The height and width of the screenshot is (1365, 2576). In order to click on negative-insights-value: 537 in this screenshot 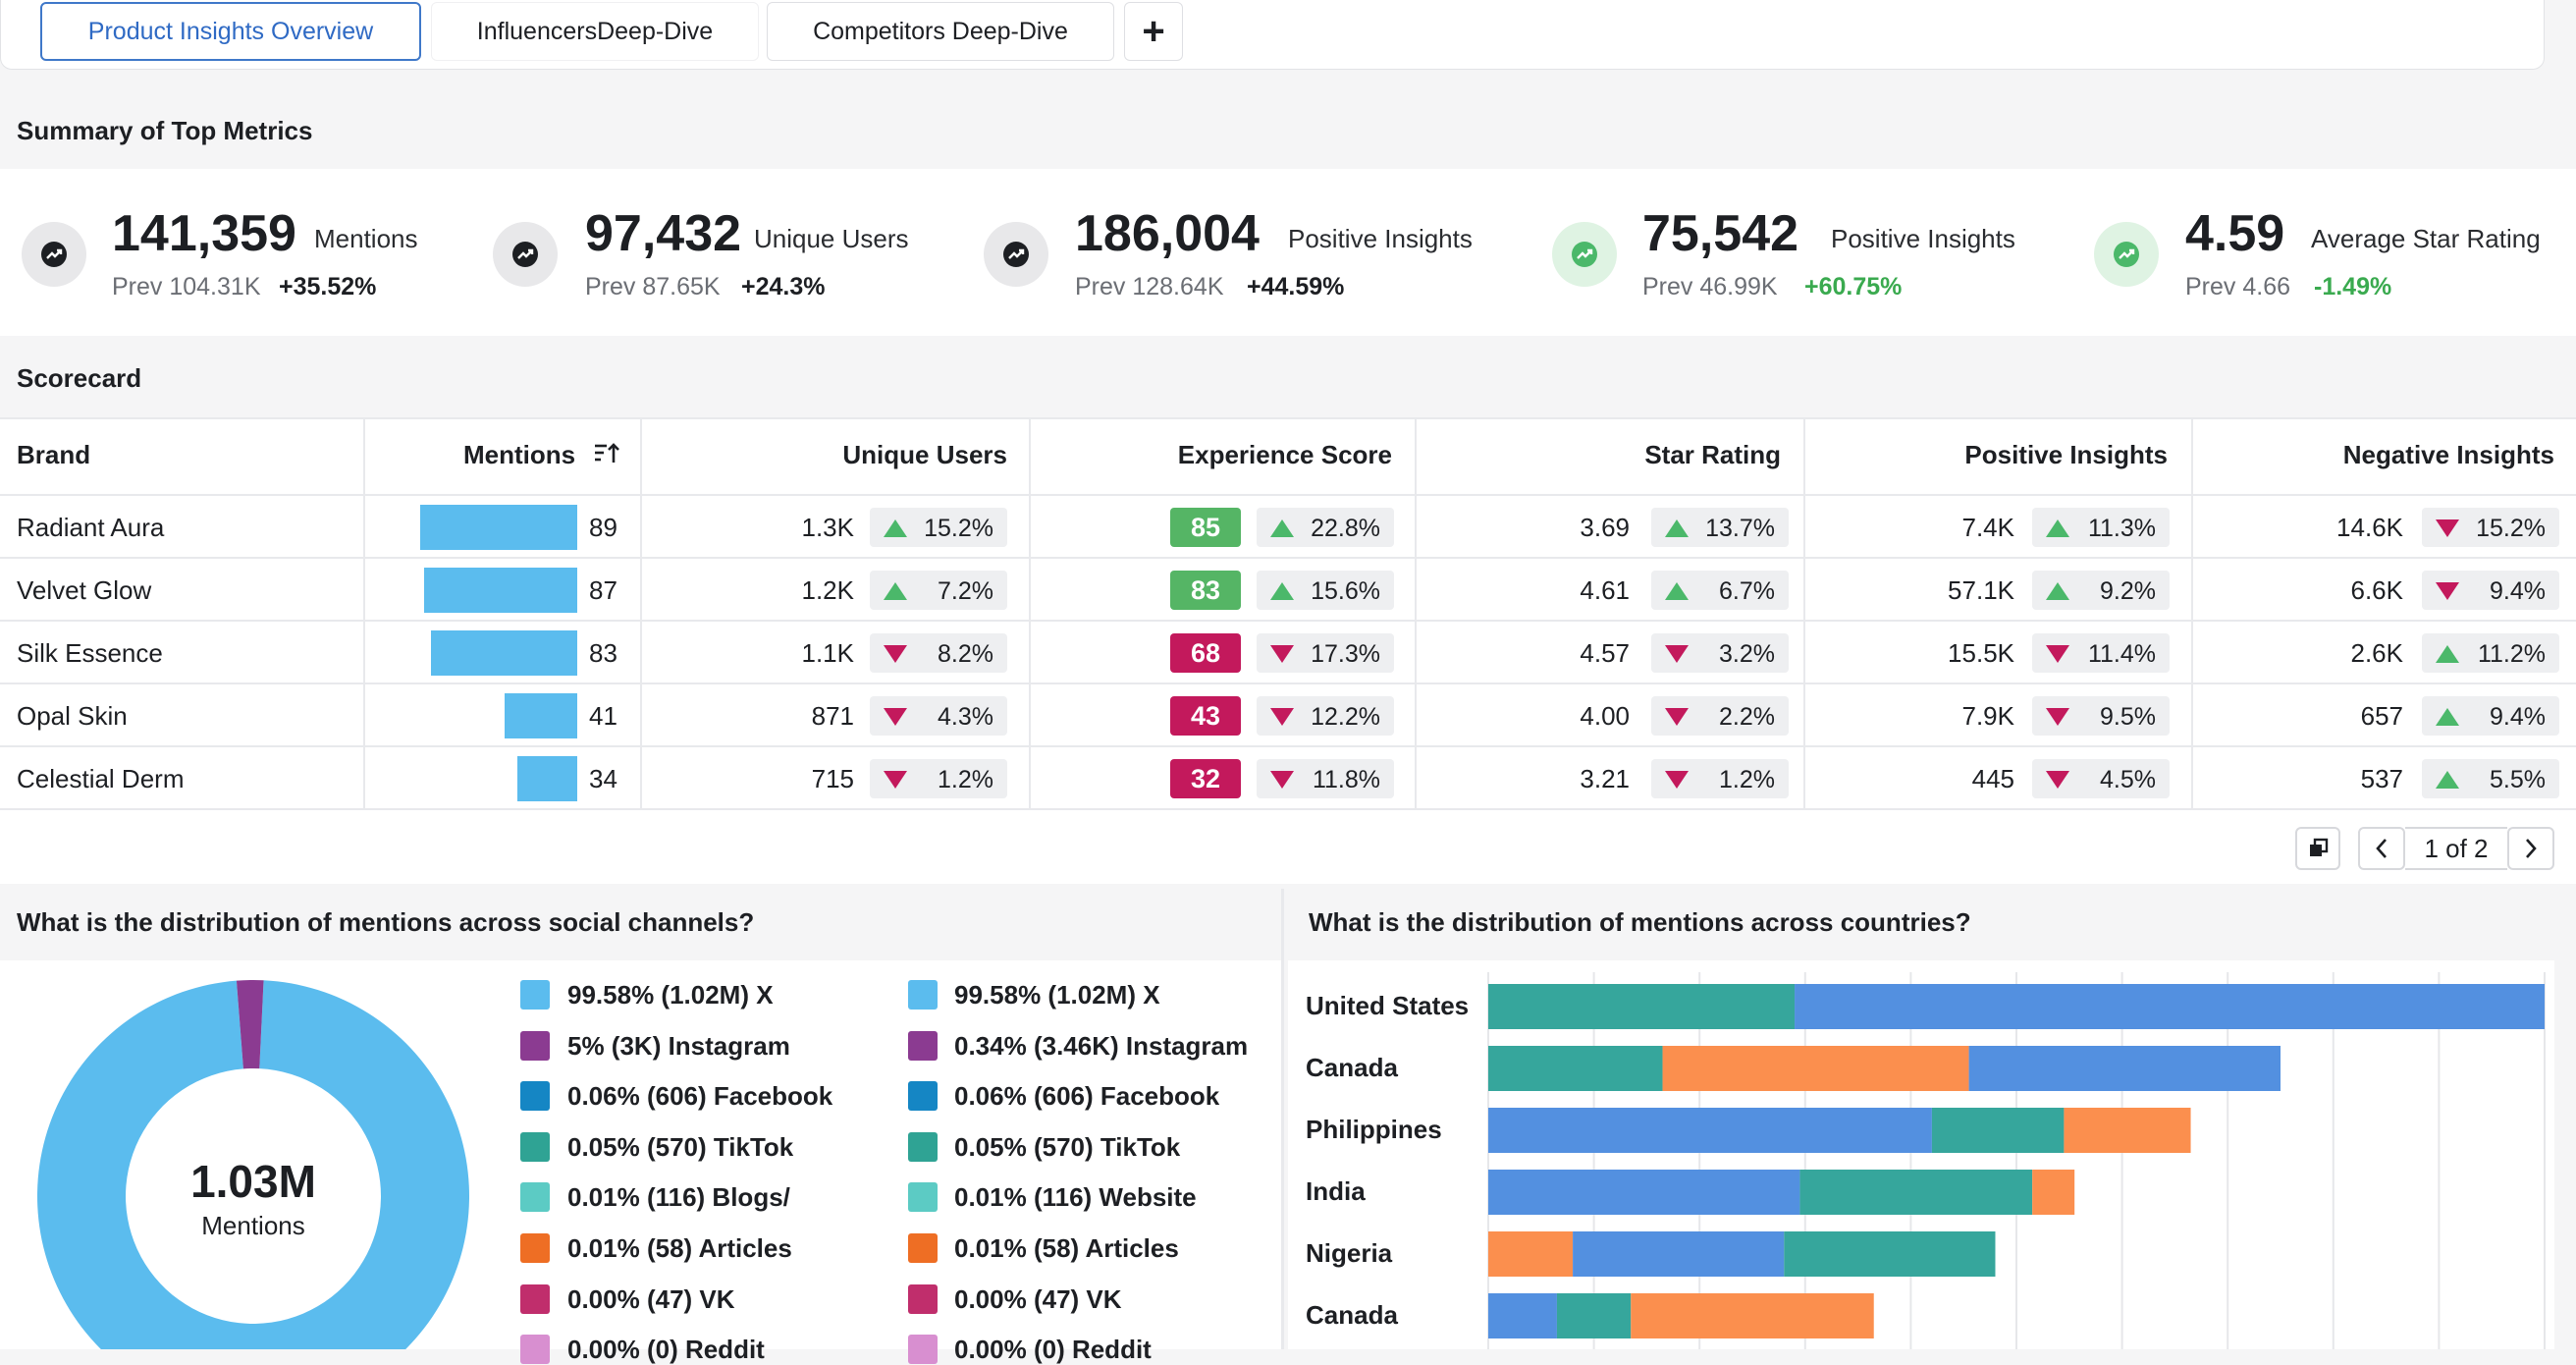, I will do `click(2381, 778)`.